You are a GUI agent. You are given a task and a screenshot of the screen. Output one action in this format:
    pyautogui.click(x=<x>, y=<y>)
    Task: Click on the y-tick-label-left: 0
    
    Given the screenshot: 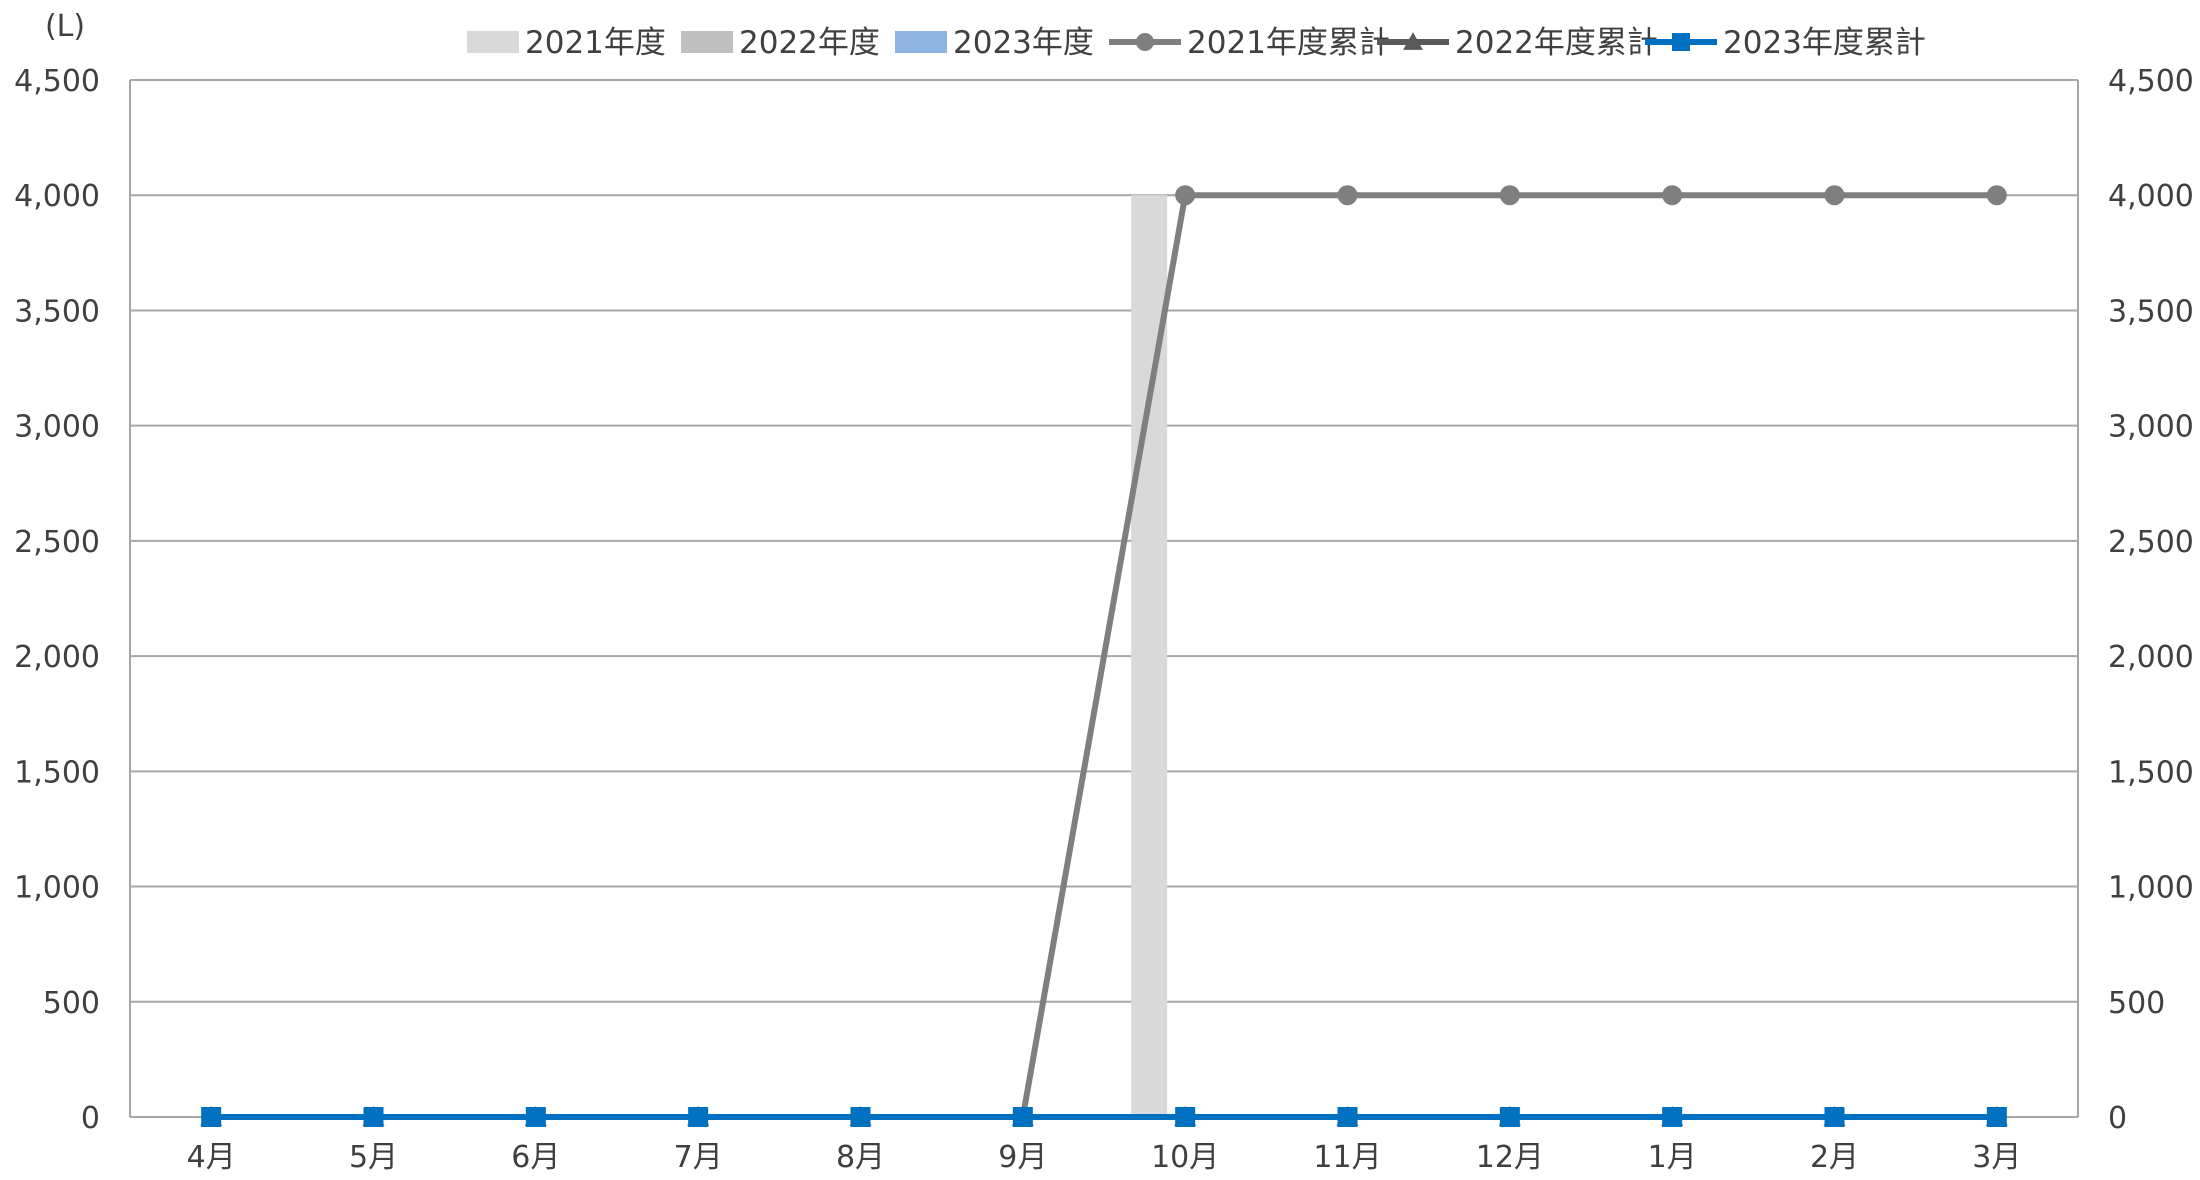 What is the action you would take?
    pyautogui.click(x=90, y=1118)
    